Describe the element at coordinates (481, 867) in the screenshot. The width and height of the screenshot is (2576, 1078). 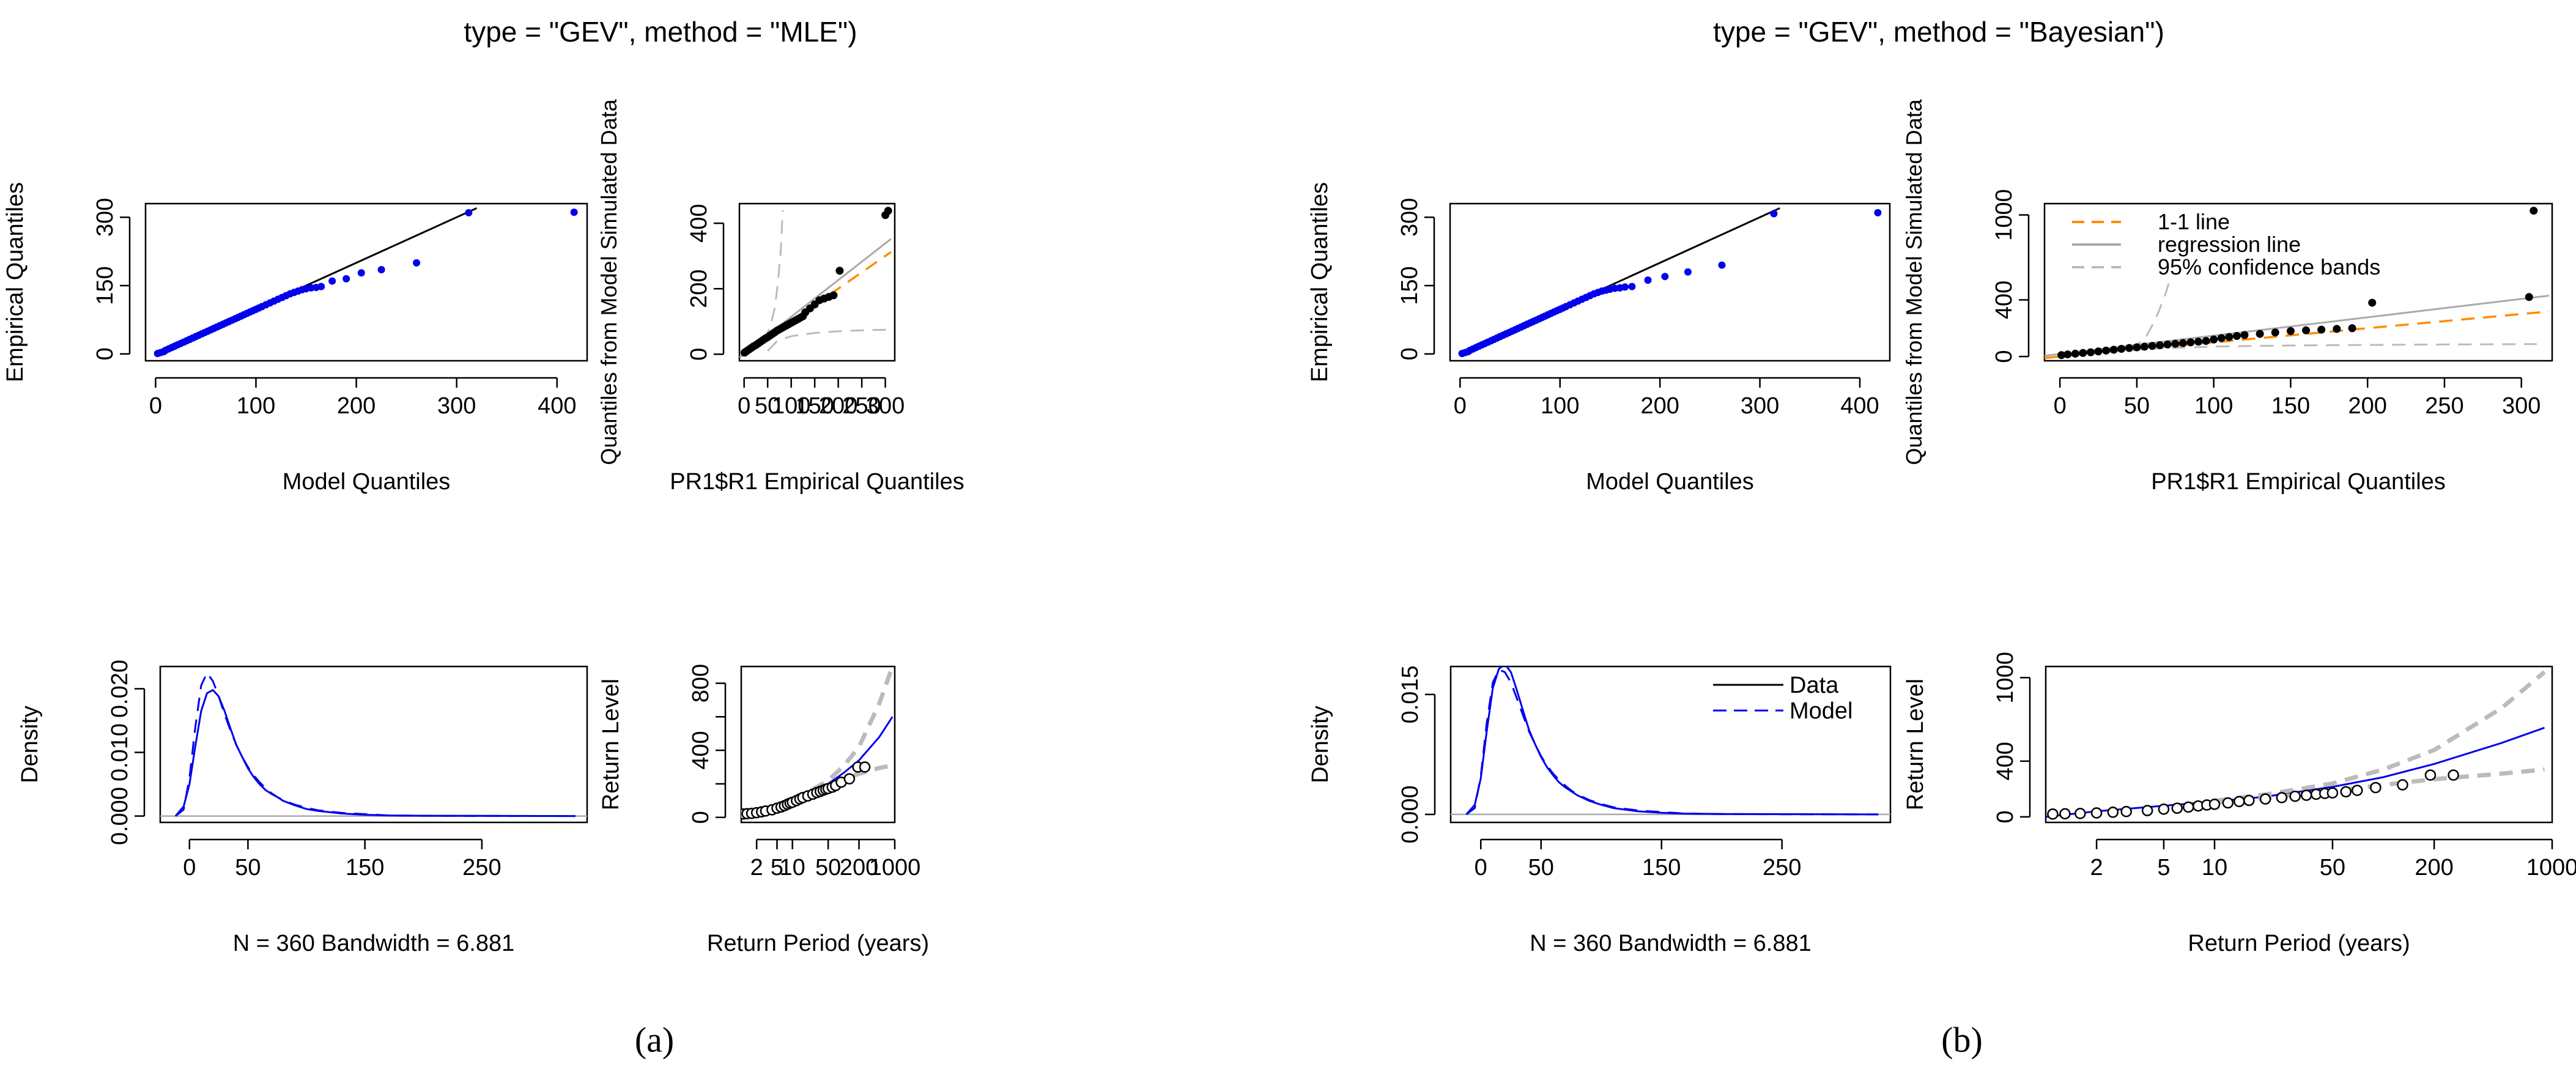
I see `x-tick-label: 250` at that location.